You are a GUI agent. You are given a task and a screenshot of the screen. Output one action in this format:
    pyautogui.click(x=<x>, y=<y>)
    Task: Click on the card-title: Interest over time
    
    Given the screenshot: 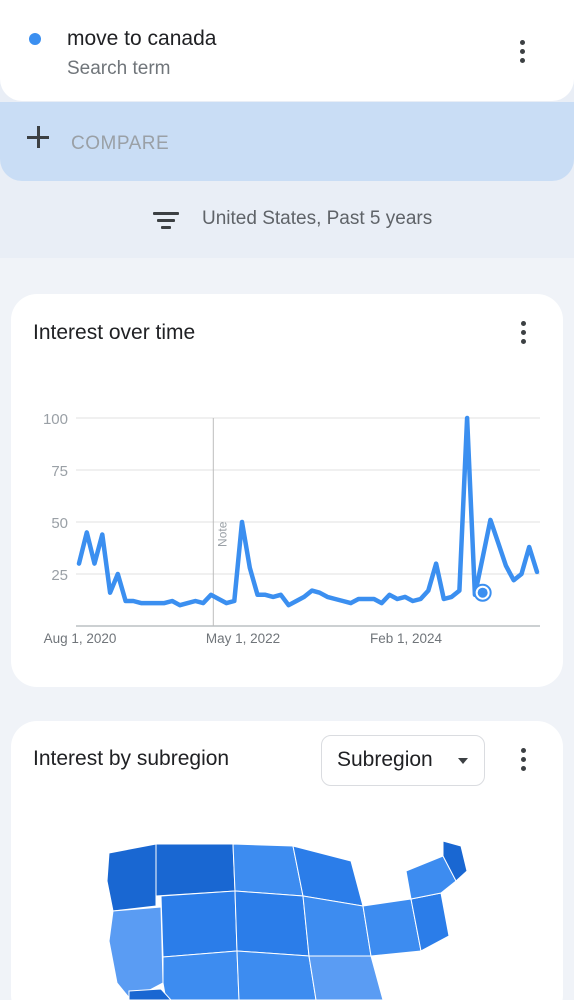 What is the action you would take?
    pyautogui.click(x=114, y=332)
    